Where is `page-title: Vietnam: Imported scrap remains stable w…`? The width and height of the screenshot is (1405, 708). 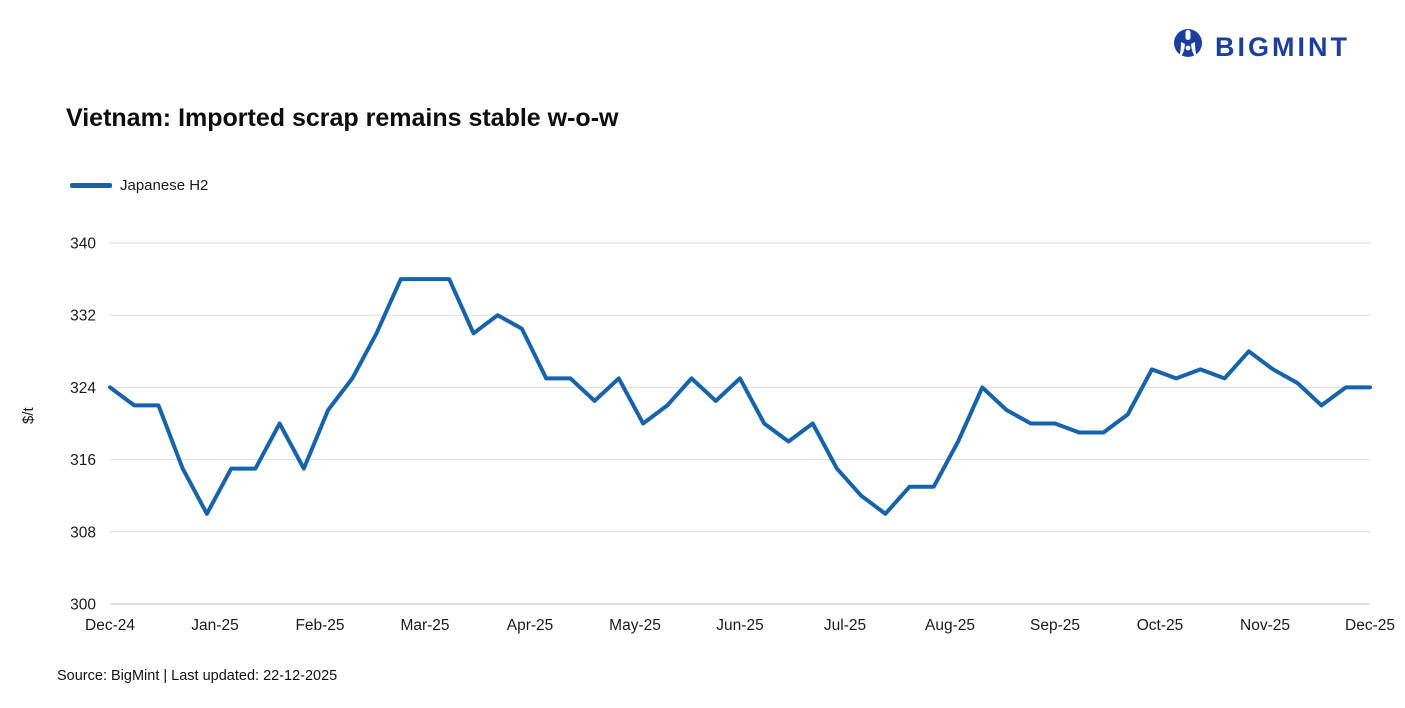 page-title: Vietnam: Imported scrap remains stable w… is located at coordinates (342, 118).